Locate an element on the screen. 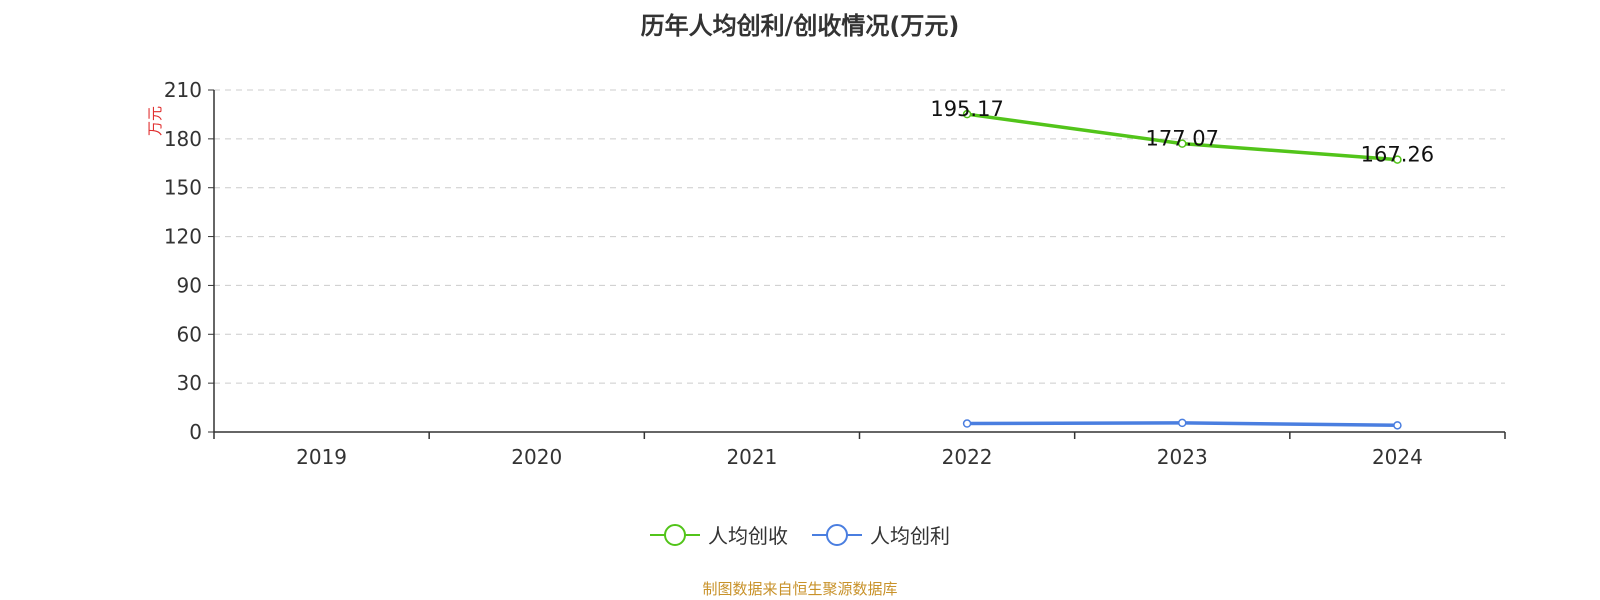  y-tick-label: 210 is located at coordinates (183, 90).